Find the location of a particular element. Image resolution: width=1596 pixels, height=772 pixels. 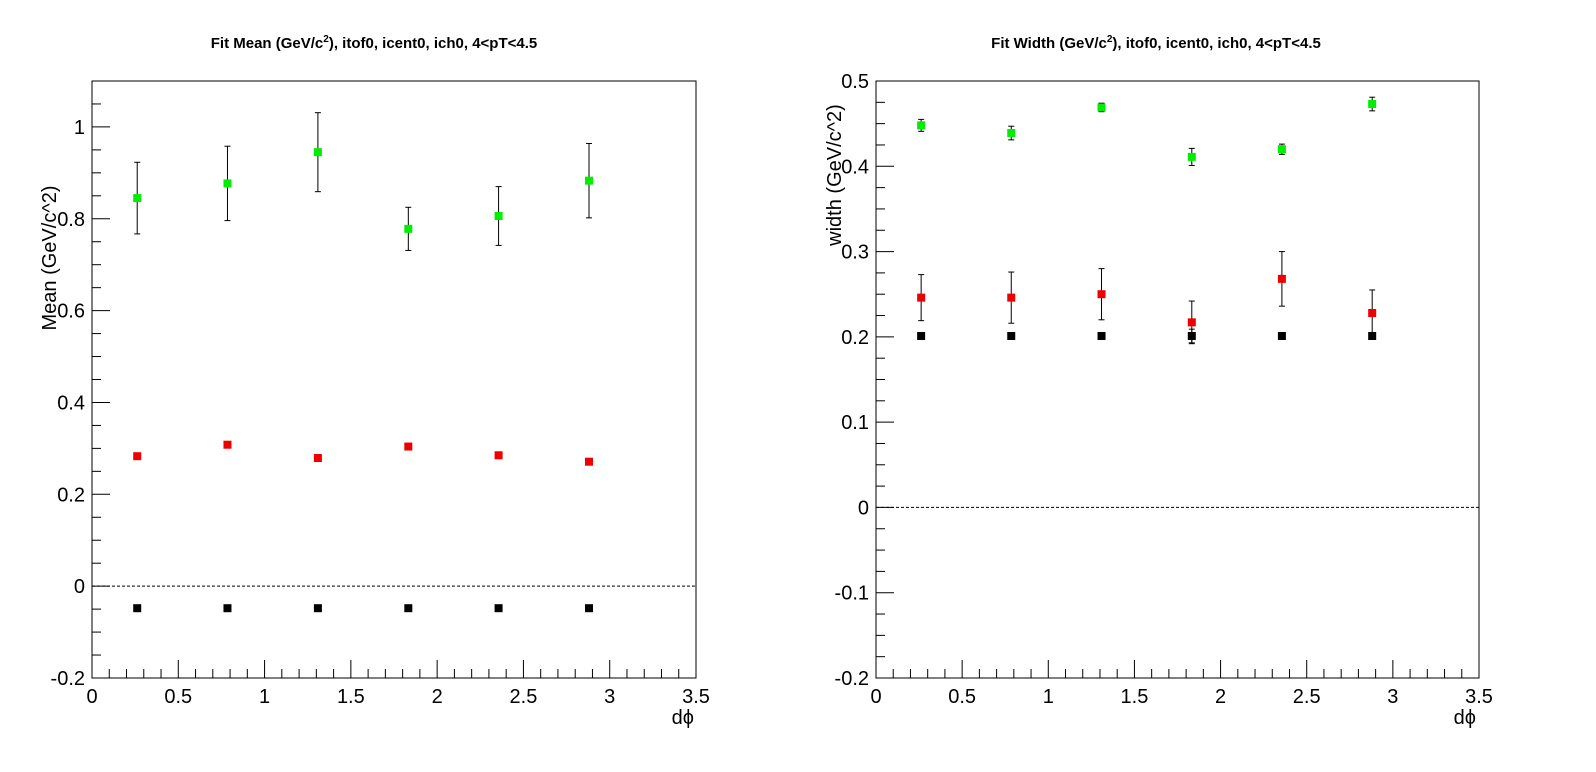

mean-y-tick-label: 0.8 is located at coordinates (71, 220).